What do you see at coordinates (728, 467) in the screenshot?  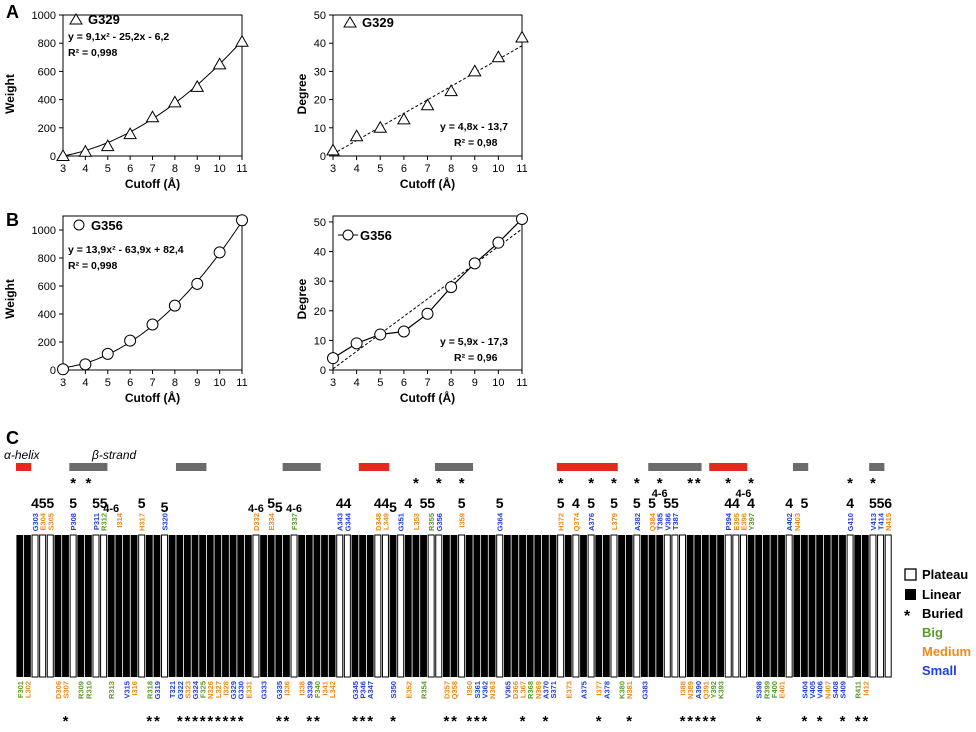 I see `helix-segment` at bounding box center [728, 467].